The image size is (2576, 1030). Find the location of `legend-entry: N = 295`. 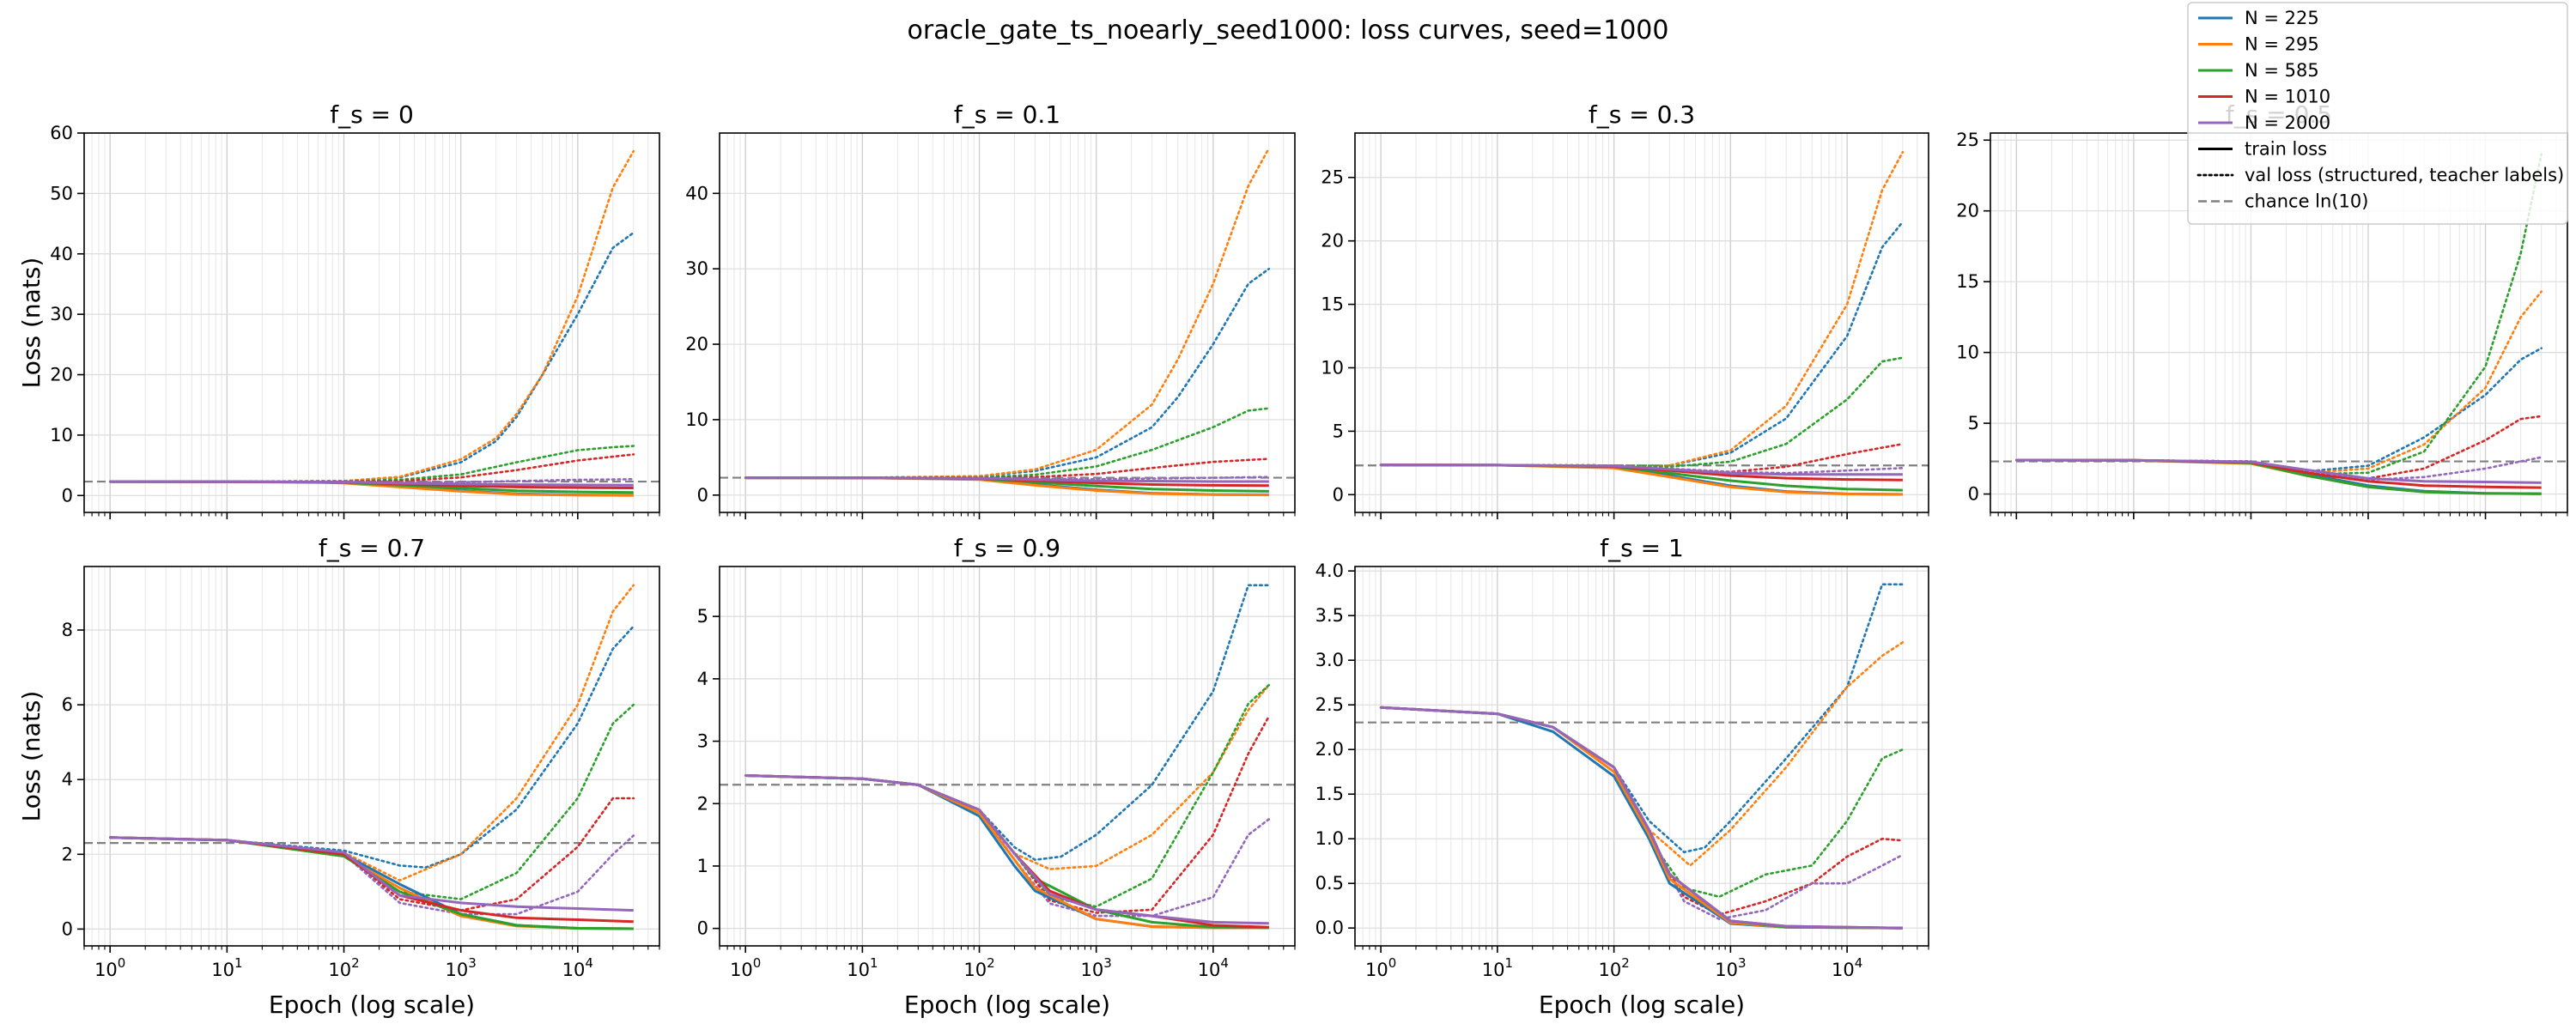

legend-entry: N = 295 is located at coordinates (2258, 44).